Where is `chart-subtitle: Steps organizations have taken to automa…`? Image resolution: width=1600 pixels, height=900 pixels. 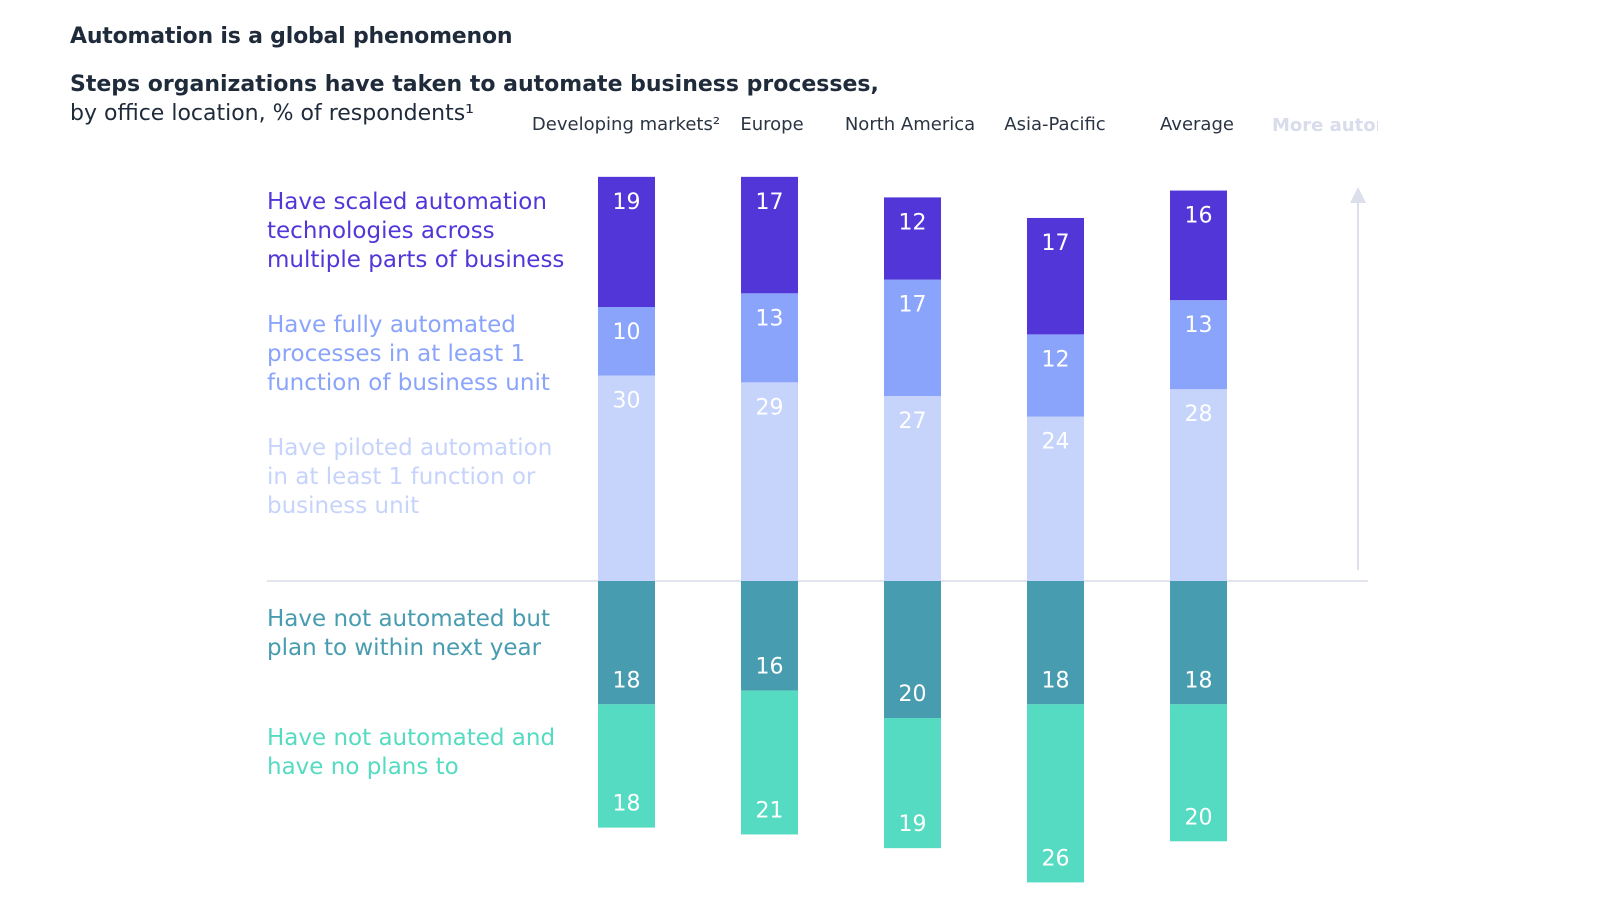
chart-subtitle: Steps organizations have taken to automa… is located at coordinates (474, 99).